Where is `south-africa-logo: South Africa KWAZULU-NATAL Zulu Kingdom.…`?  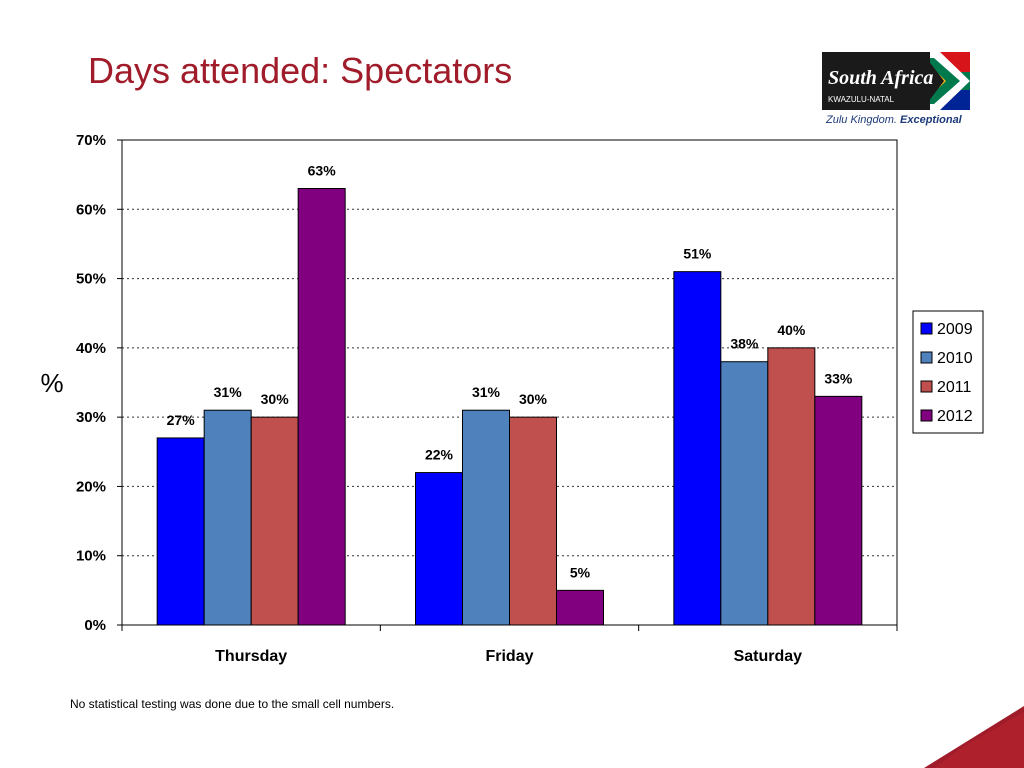 south-africa-logo: South Africa KWAZULU-NATAL Zulu Kingdom.… is located at coordinates (894, 91).